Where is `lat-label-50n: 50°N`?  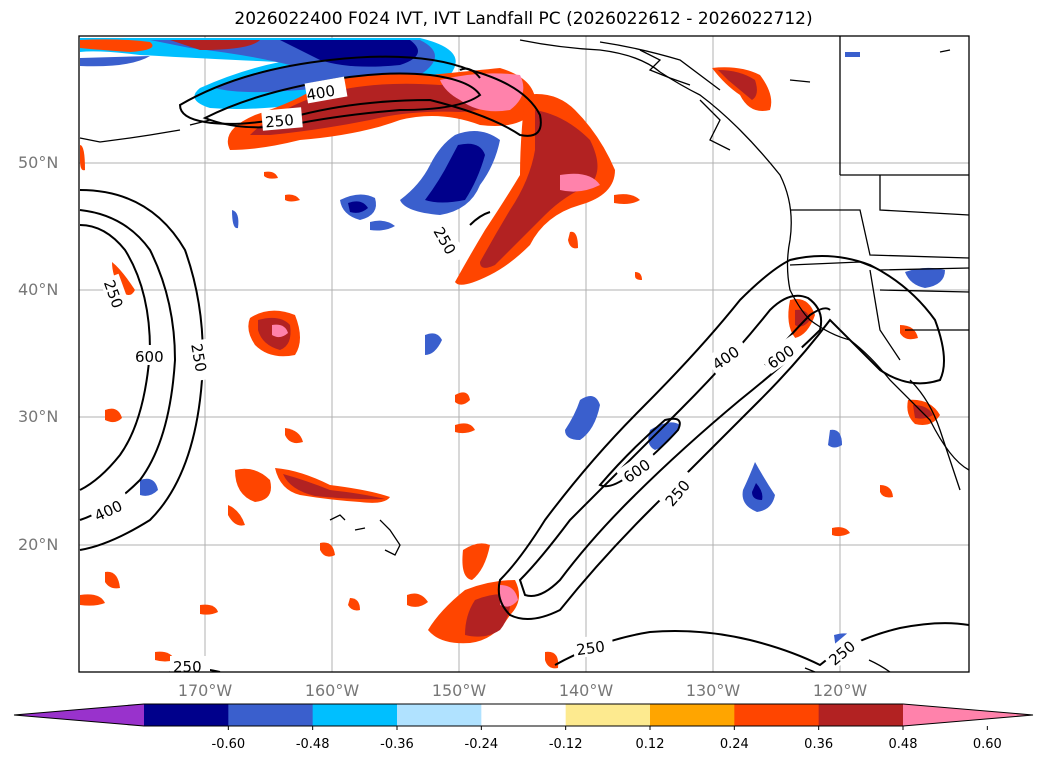 lat-label-50n: 50°N is located at coordinates (38, 162).